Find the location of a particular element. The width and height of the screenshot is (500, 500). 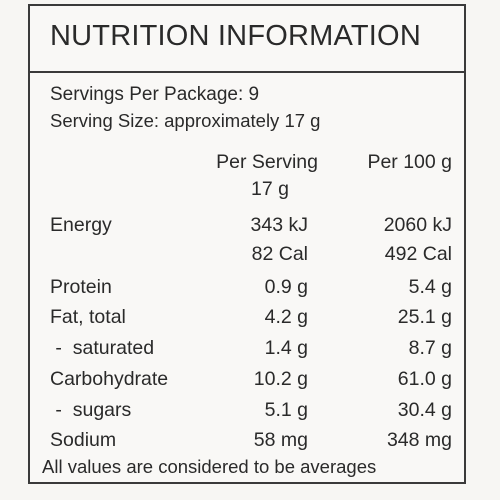

carbohydrate-per-serving: 10.2 g is located at coordinates (280, 379).